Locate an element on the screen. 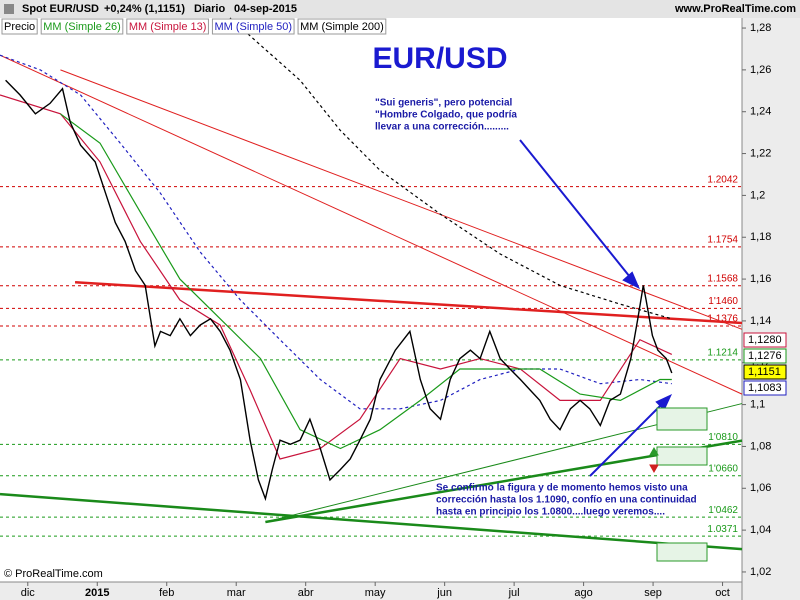 The width and height of the screenshot is (800, 600). y-axis-panel is located at coordinates (771, 309).